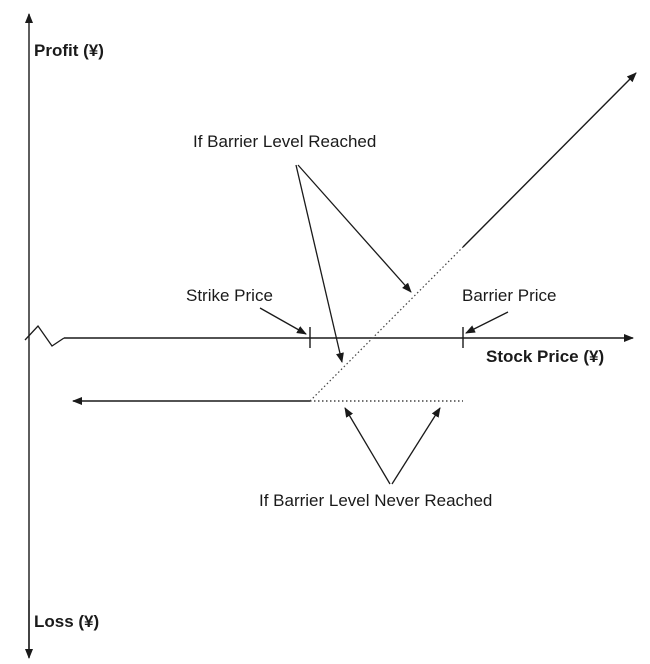  I want to click on stock-price-axis-label: Stock Price (¥), so click(545, 356).